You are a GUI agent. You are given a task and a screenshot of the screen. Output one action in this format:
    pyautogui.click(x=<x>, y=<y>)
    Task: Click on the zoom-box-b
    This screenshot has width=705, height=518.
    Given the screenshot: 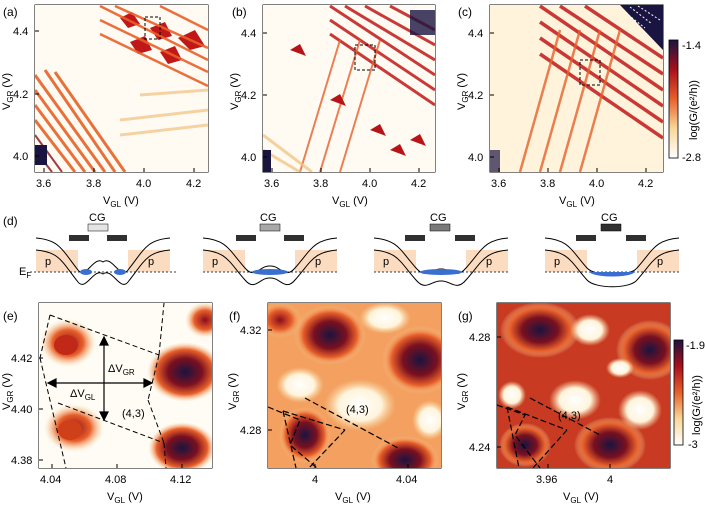 What is the action you would take?
    pyautogui.click(x=365, y=57)
    